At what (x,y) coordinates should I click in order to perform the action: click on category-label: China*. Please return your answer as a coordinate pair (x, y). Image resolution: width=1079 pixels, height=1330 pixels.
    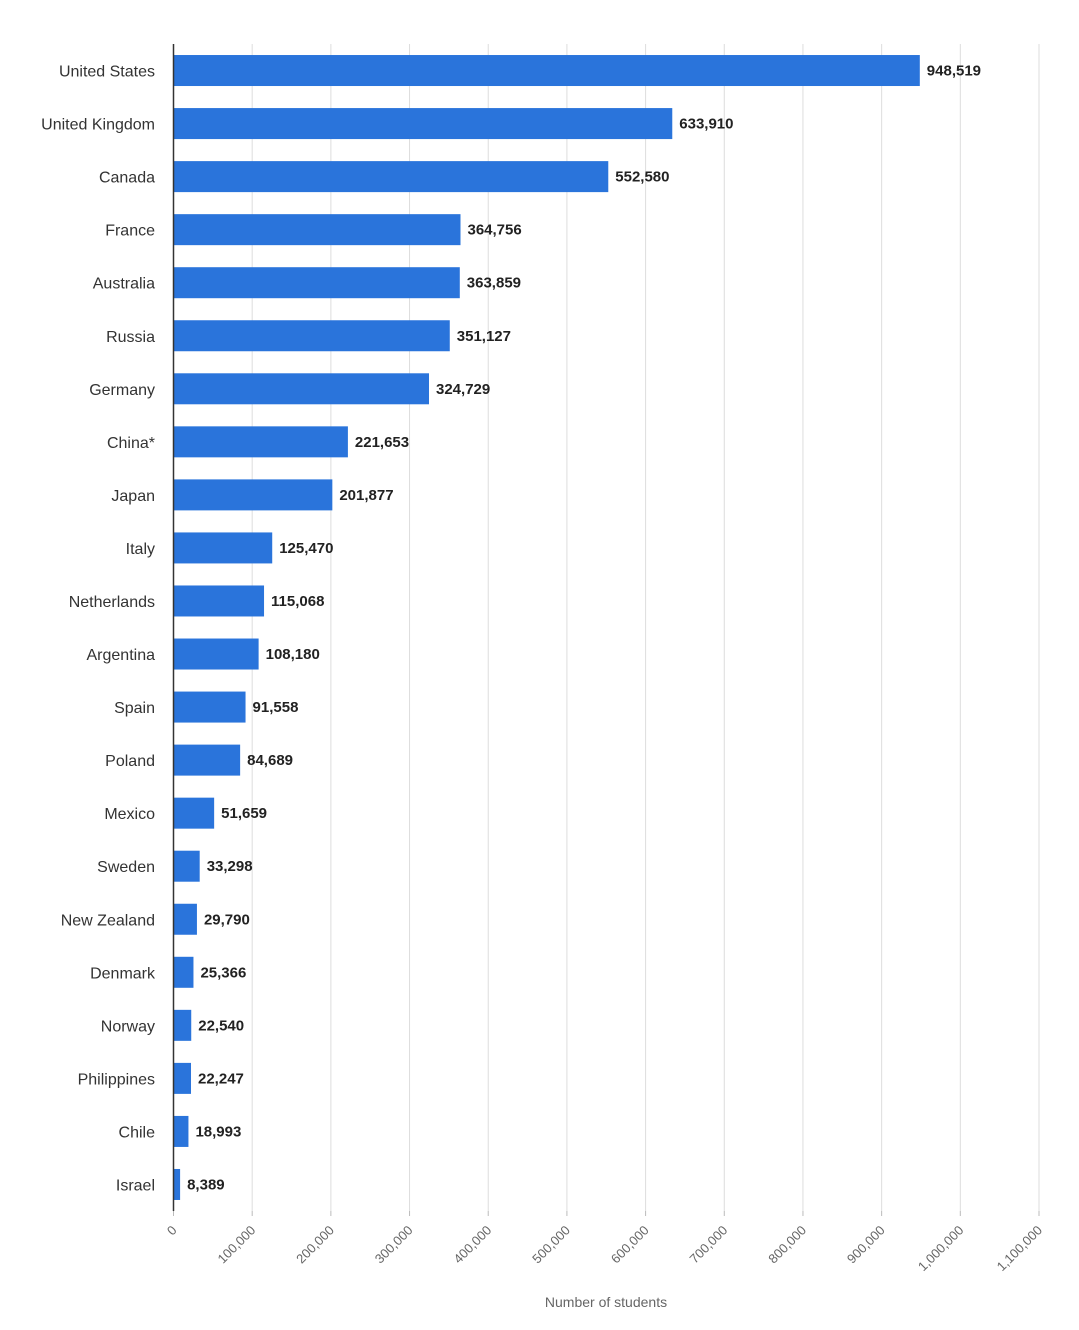
    Looking at the image, I should click on (131, 443).